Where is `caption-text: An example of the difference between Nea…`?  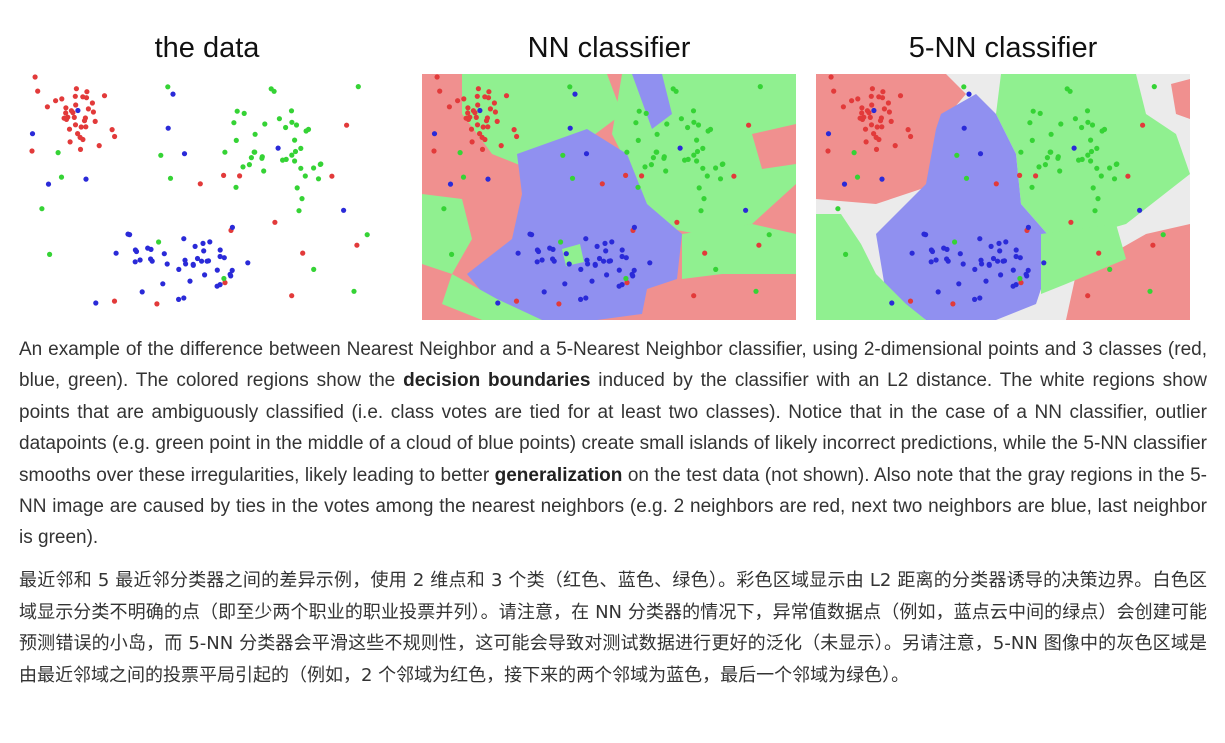
caption-text: An example of the difference between Nea… is located at coordinates (613, 365).